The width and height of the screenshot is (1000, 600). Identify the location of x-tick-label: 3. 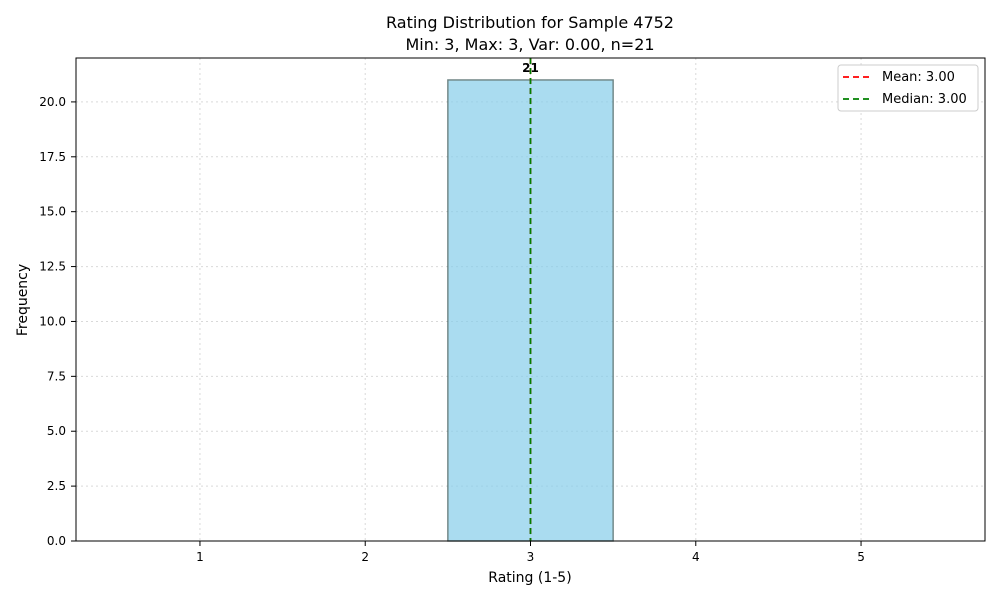
(531, 557).